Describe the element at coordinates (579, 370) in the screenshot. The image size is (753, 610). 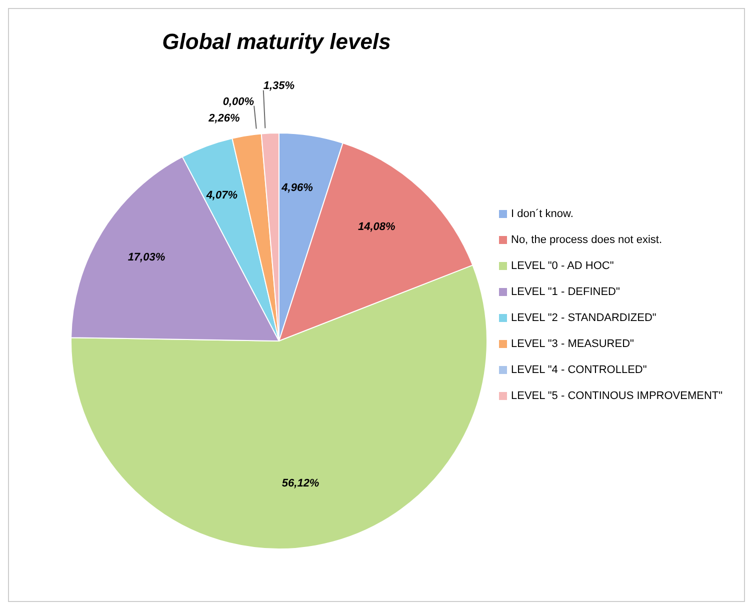
I see `legend-label: LEVEL "4 - CONTROLLED"` at that location.